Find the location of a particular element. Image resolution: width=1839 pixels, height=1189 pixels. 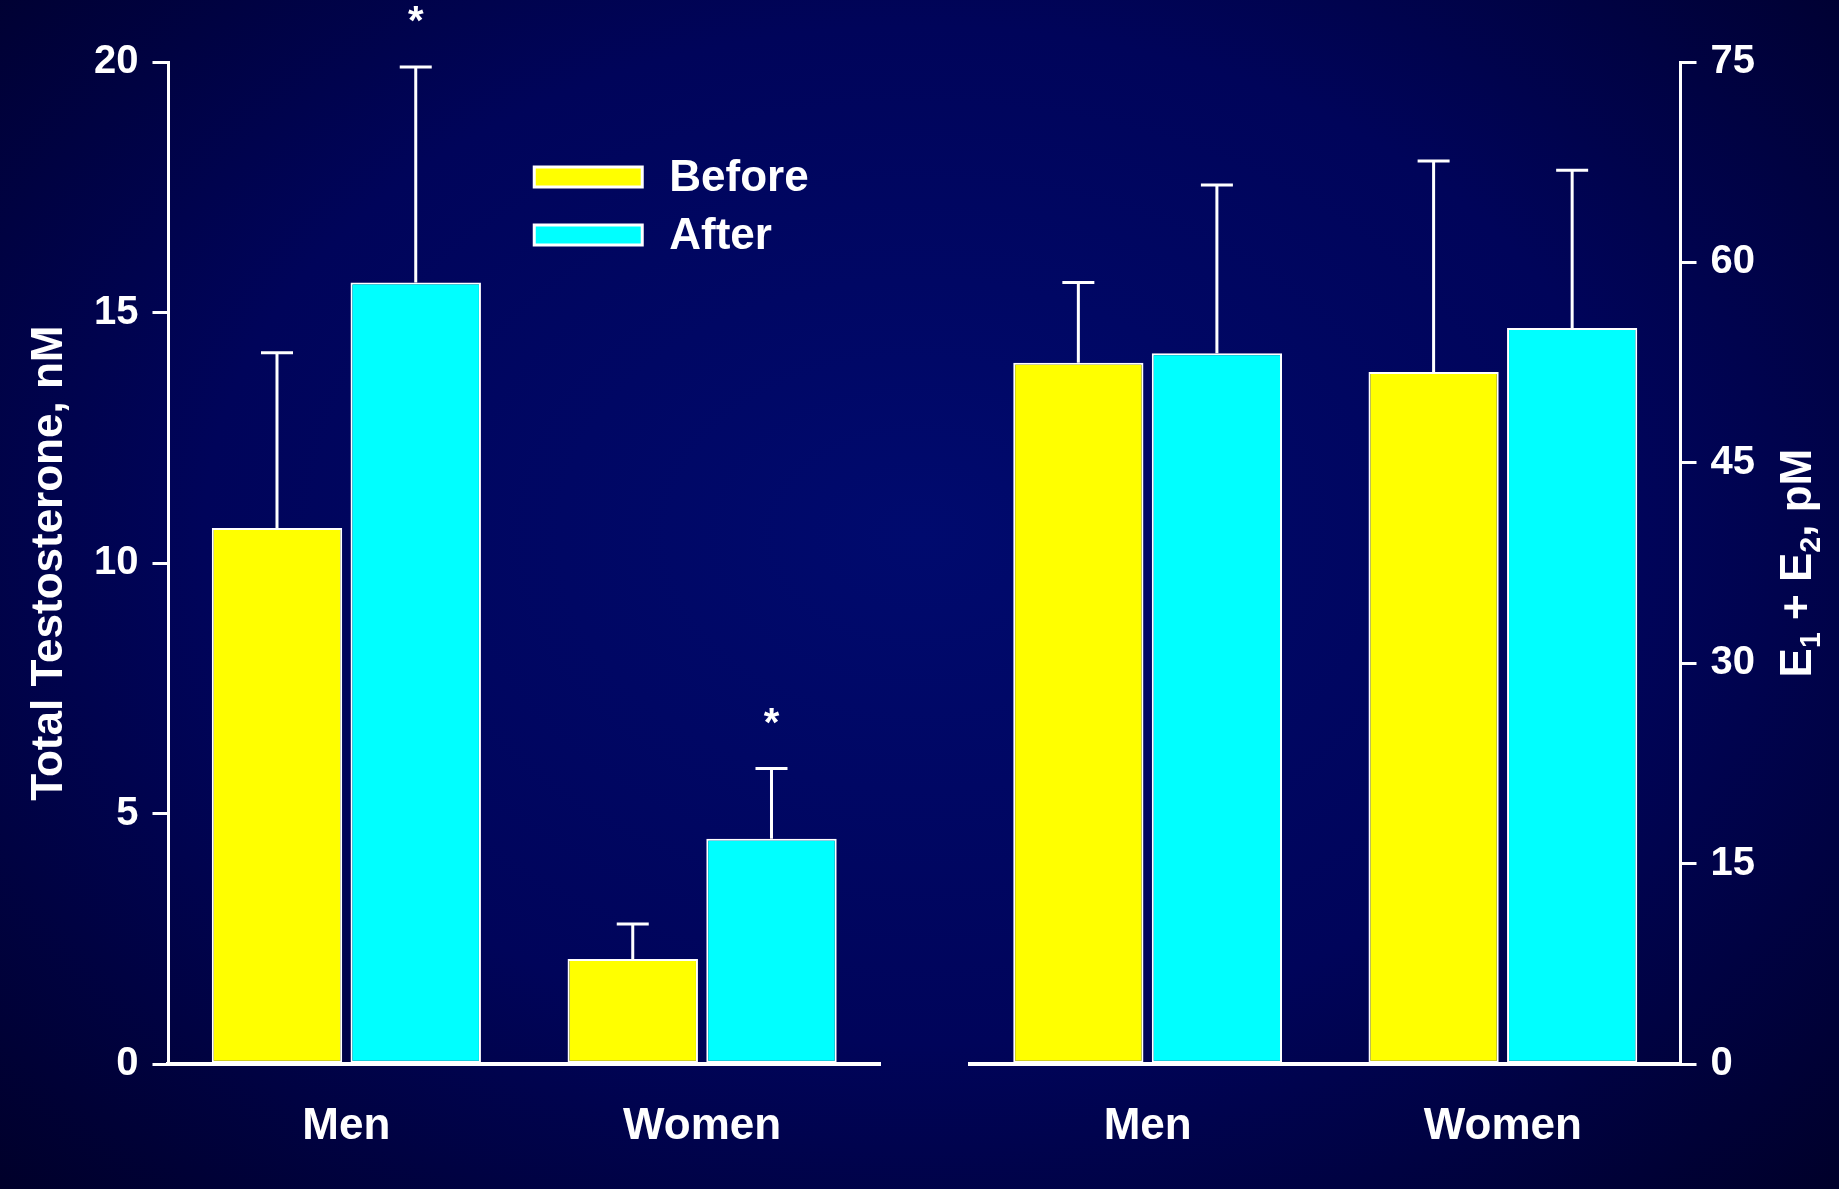

legend-label: Before is located at coordinates (739, 176).